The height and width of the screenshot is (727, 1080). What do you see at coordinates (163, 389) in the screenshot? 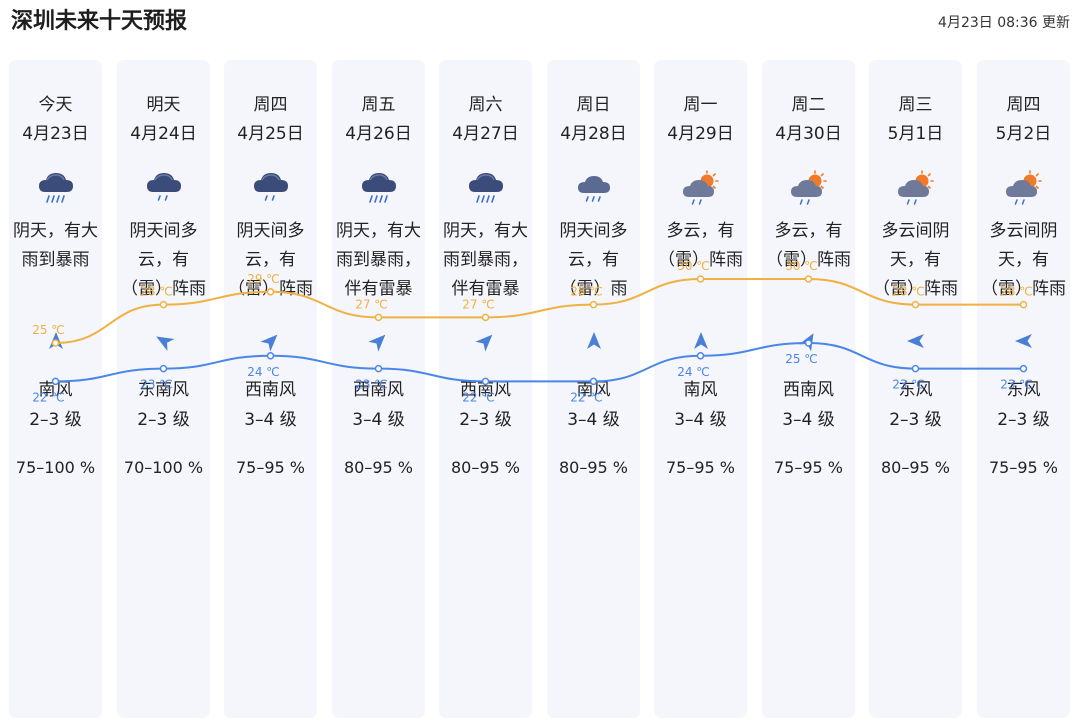
I see `day-column: 明天 4月24日 阴天间多 云，有 （雷）阵雨 东南风 2–3 级 70–100 %` at bounding box center [163, 389].